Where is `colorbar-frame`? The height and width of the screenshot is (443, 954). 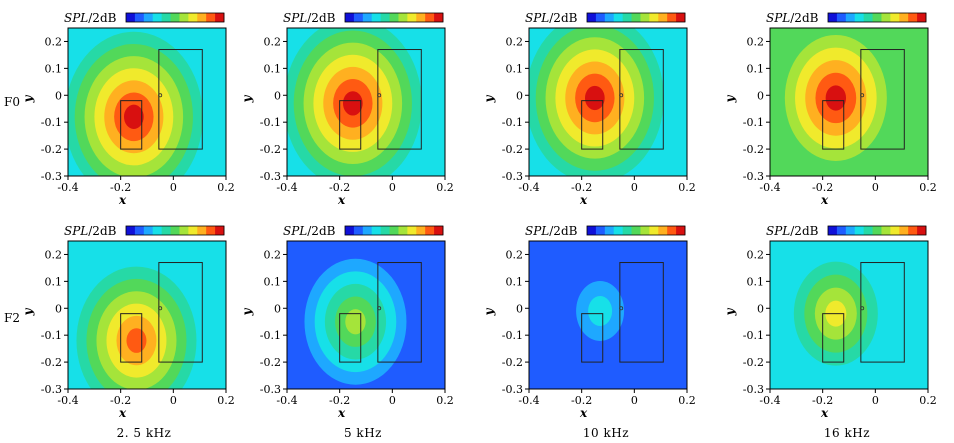
colorbar-frame is located at coordinates (877, 230).